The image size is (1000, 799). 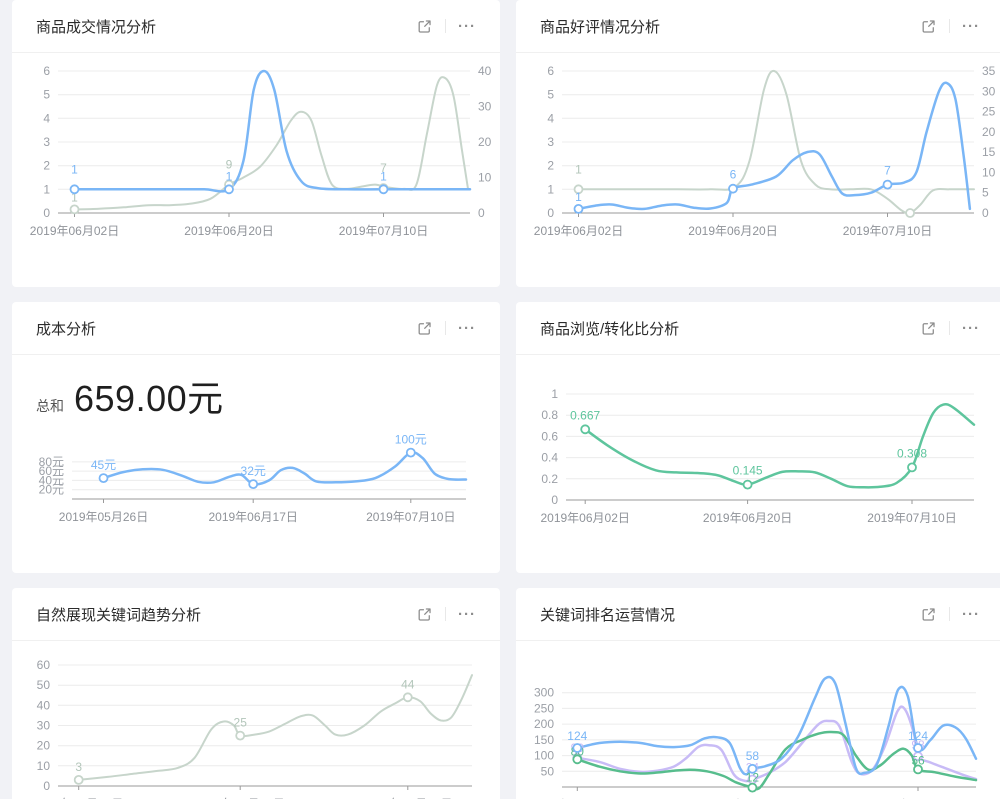 I want to click on svg-text: 50, so click(x=548, y=771).